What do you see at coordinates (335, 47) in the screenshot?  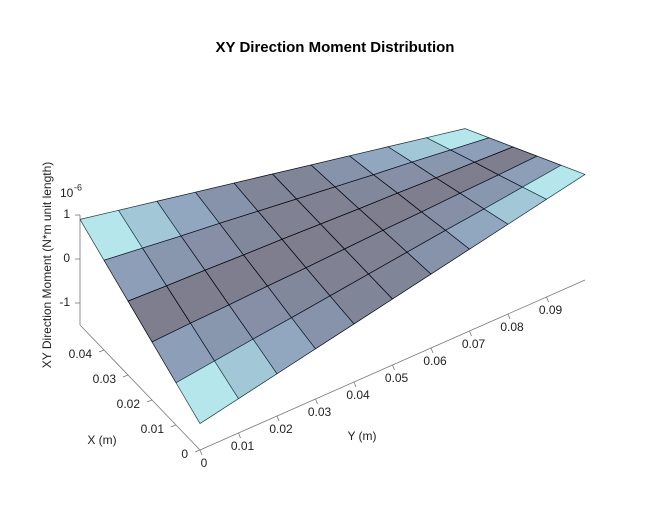 I see `chart-title: XY Direction Moment Distribution` at bounding box center [335, 47].